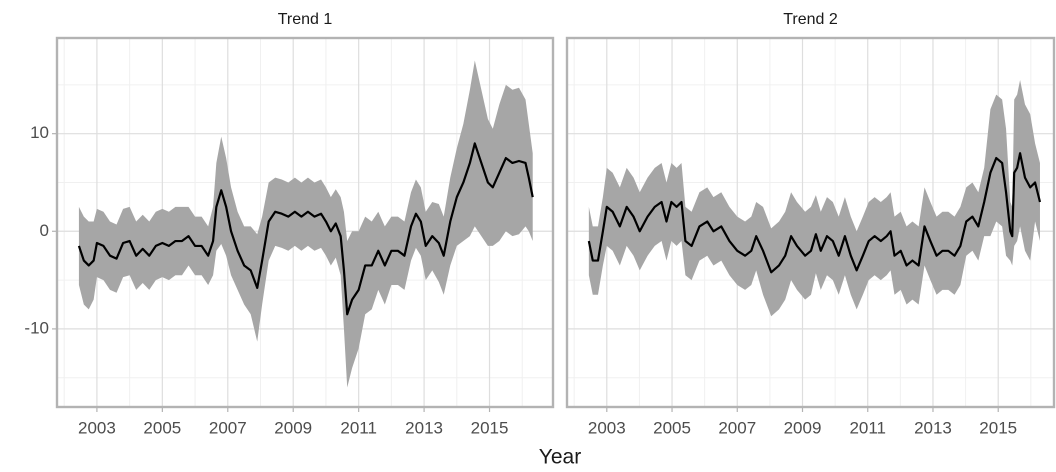  I want to click on y-tick-label: 0, so click(44, 230).